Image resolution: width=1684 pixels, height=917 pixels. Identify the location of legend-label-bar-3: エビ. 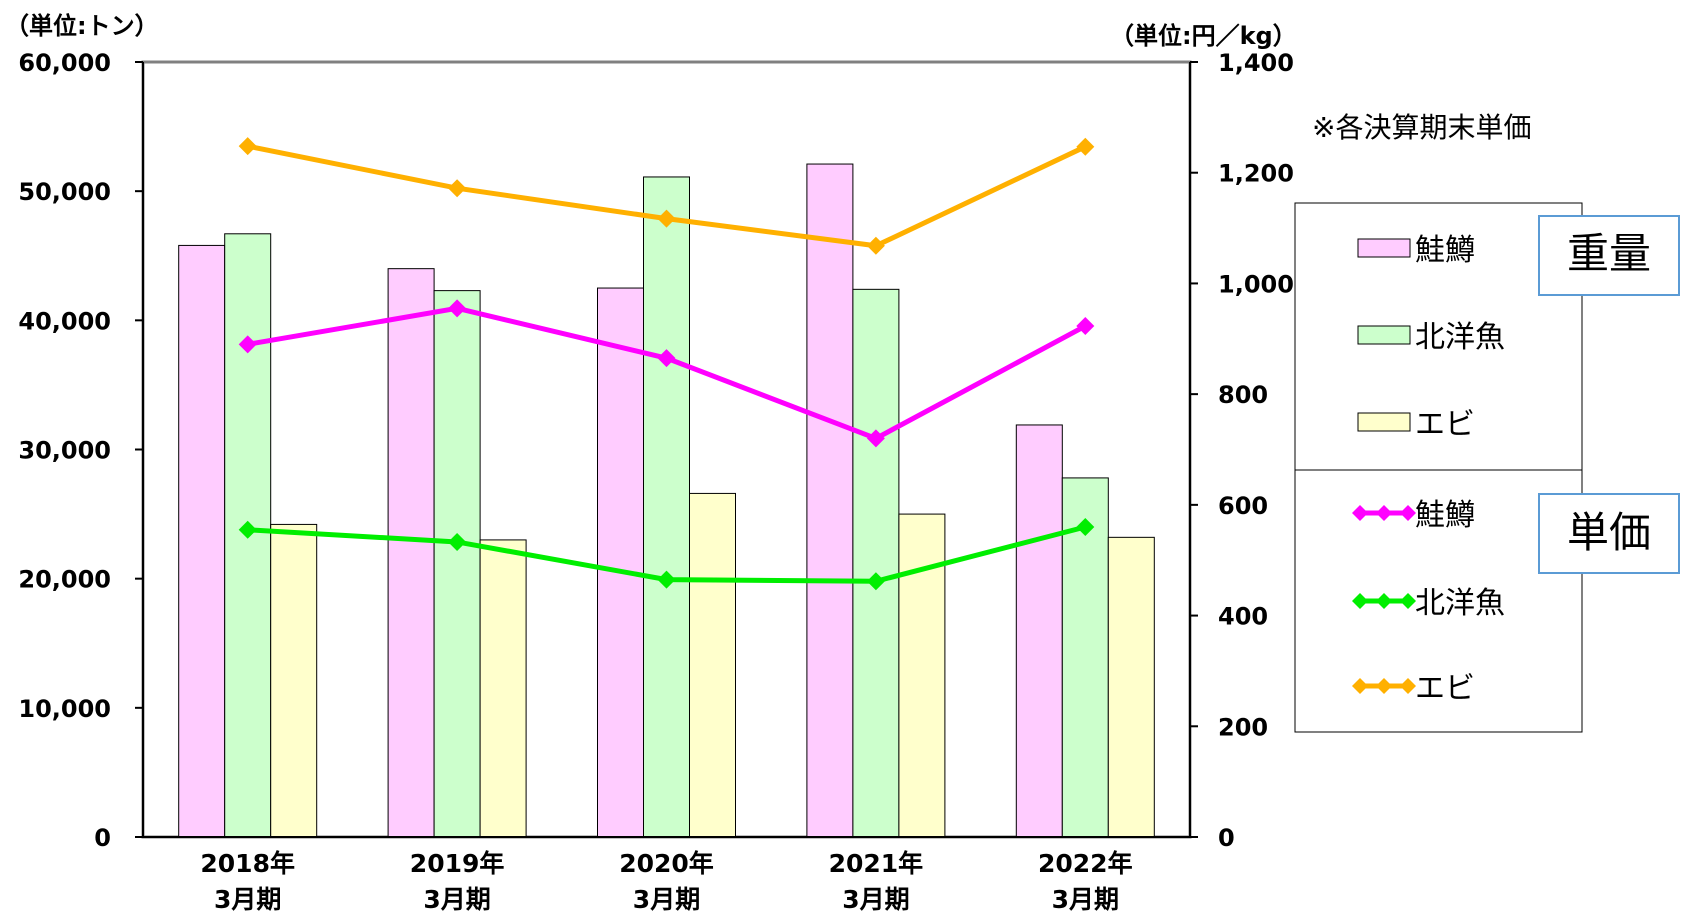
(1445, 424).